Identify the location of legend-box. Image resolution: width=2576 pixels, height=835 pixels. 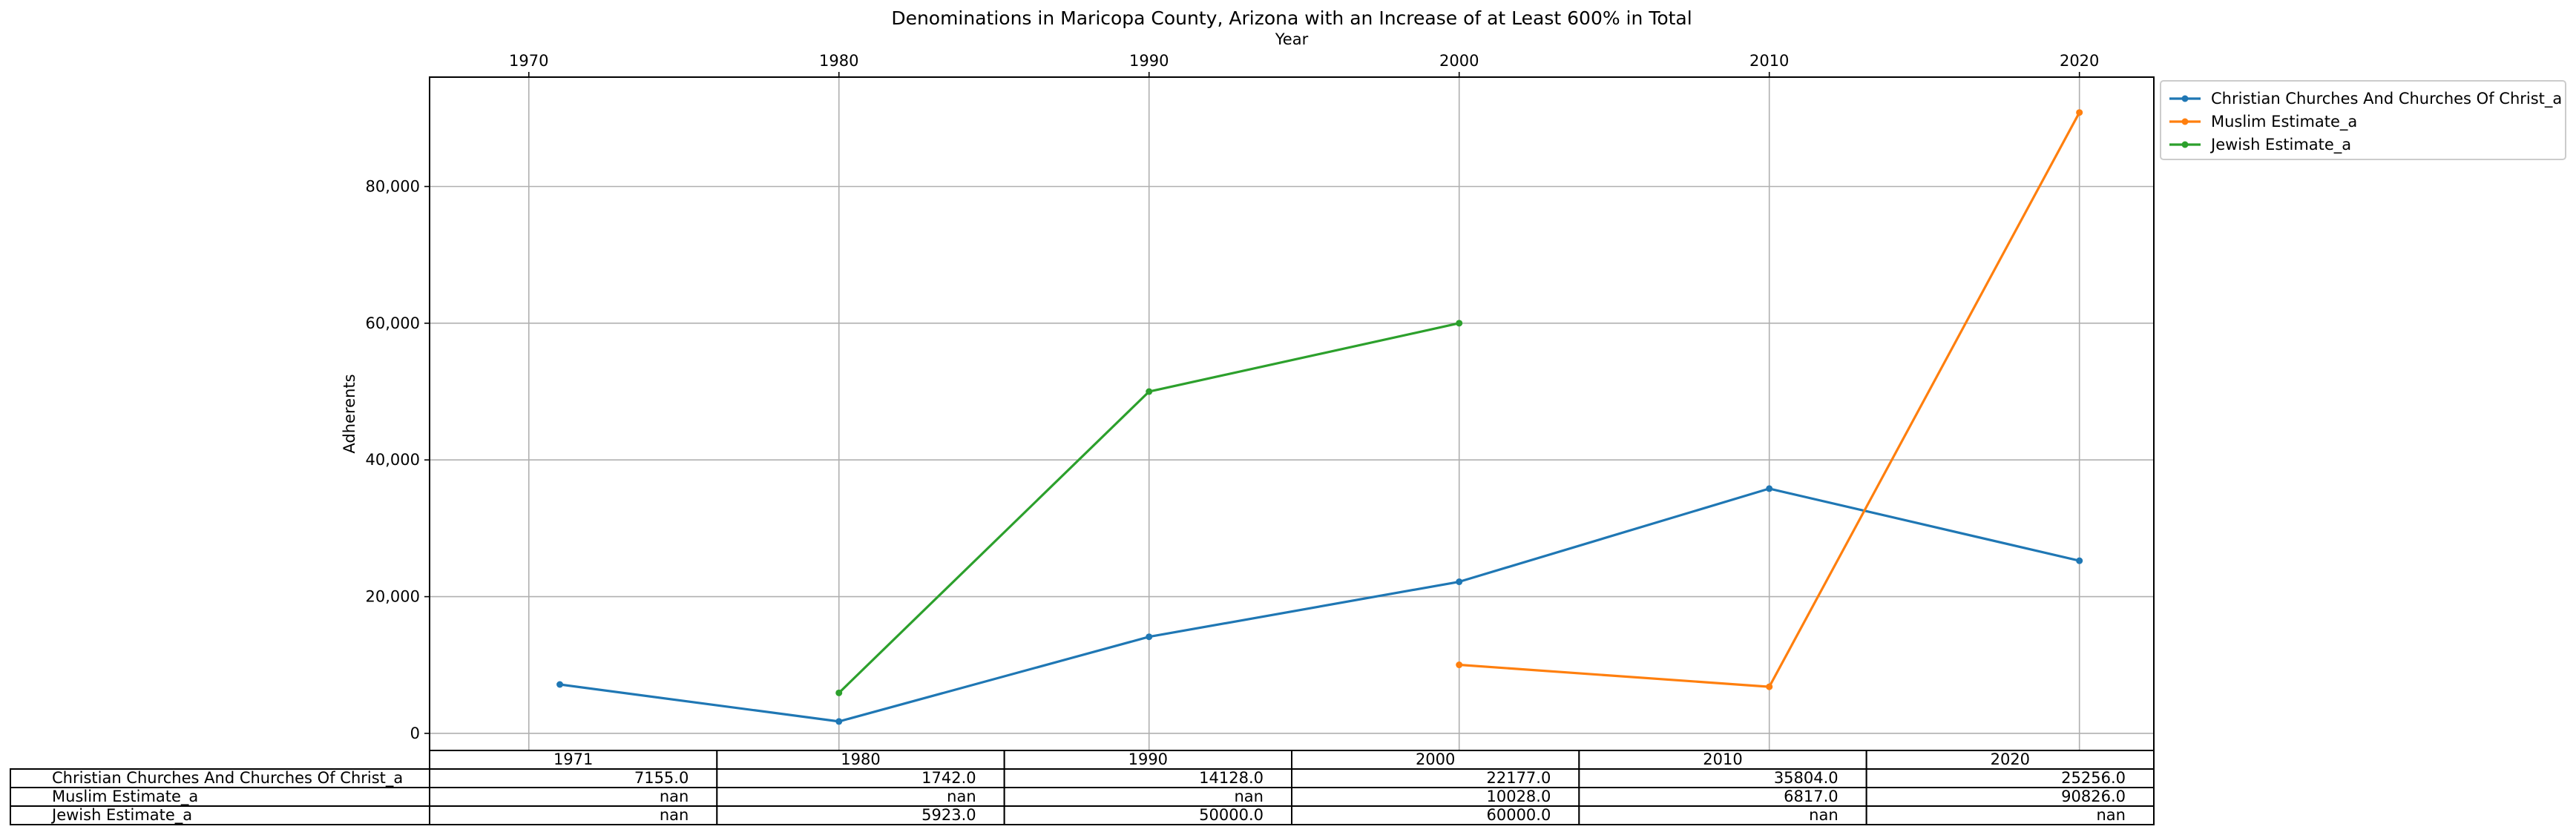
(2363, 120).